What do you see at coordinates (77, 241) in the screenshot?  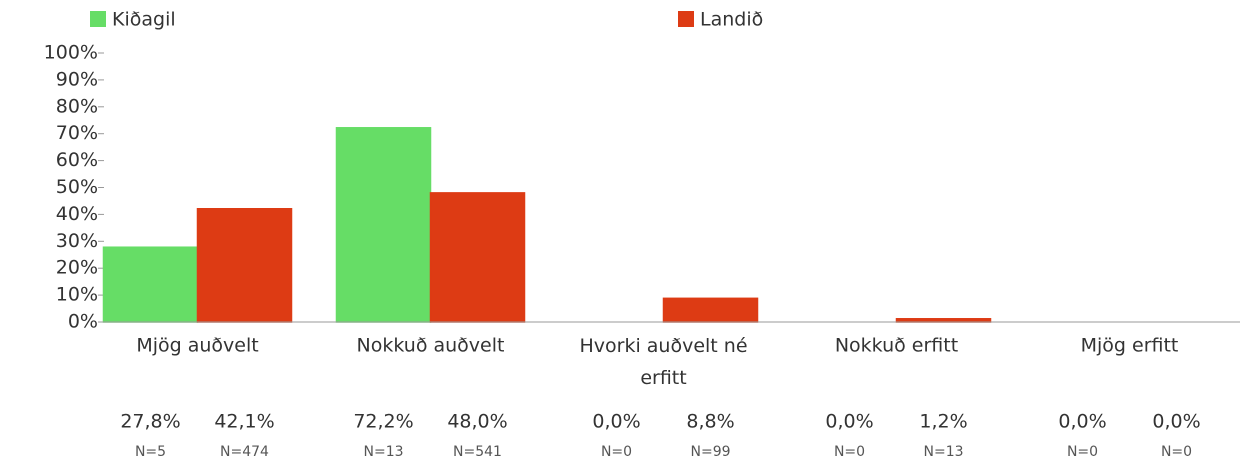 I see `y-tick-label: 30%` at bounding box center [77, 241].